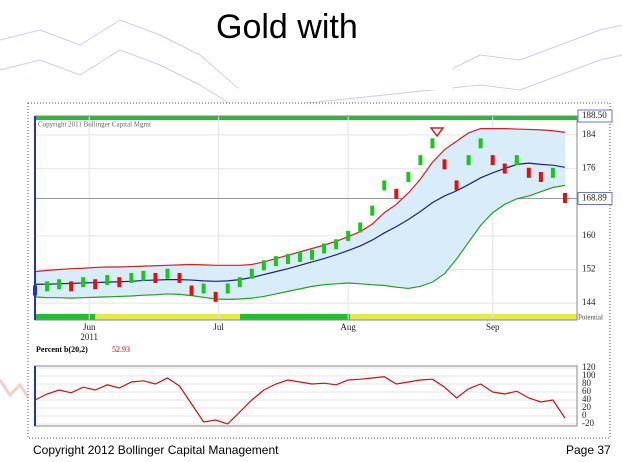 The height and width of the screenshot is (462, 622). What do you see at coordinates (306, 118) in the screenshot?
I see `signal-strip` at bounding box center [306, 118].